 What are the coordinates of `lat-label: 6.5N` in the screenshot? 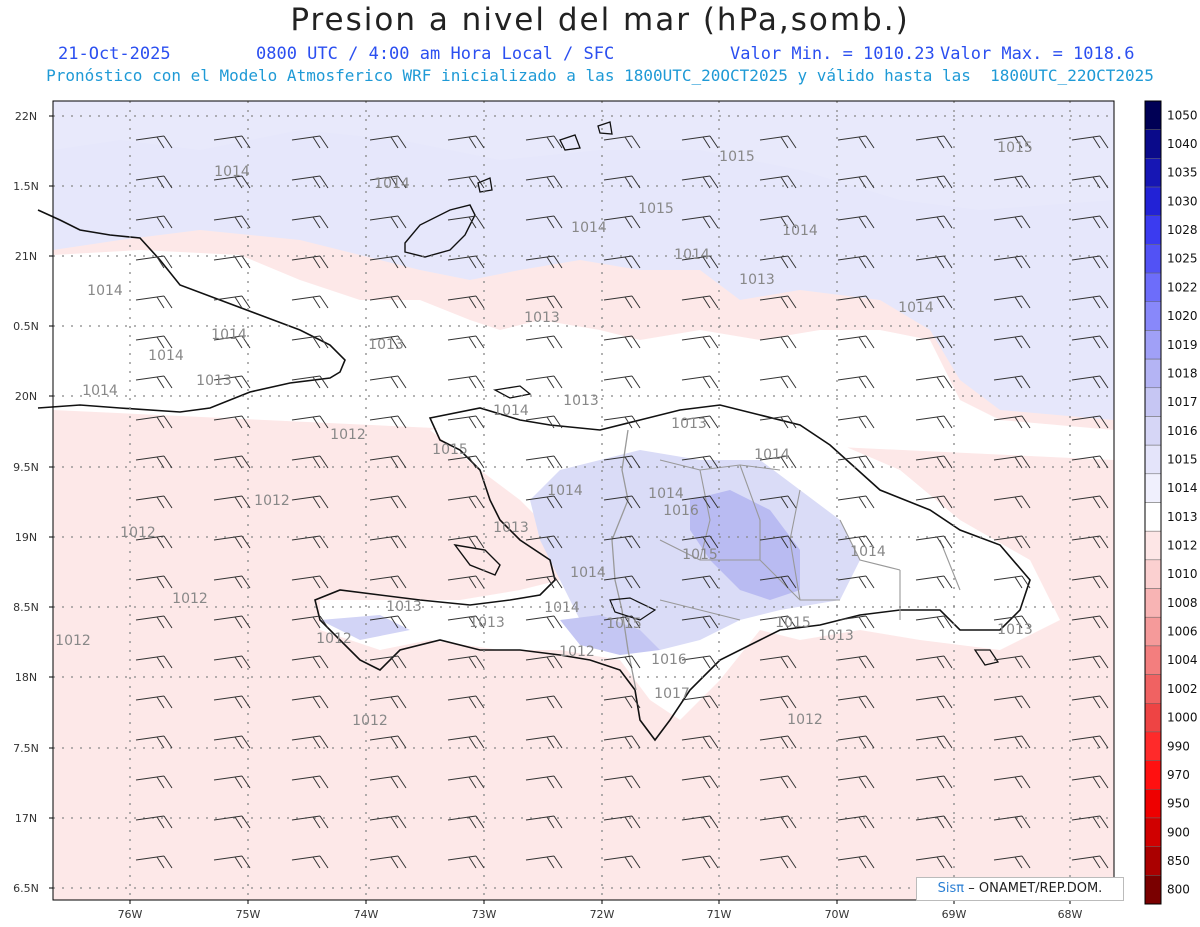 It's located at (26, 888).